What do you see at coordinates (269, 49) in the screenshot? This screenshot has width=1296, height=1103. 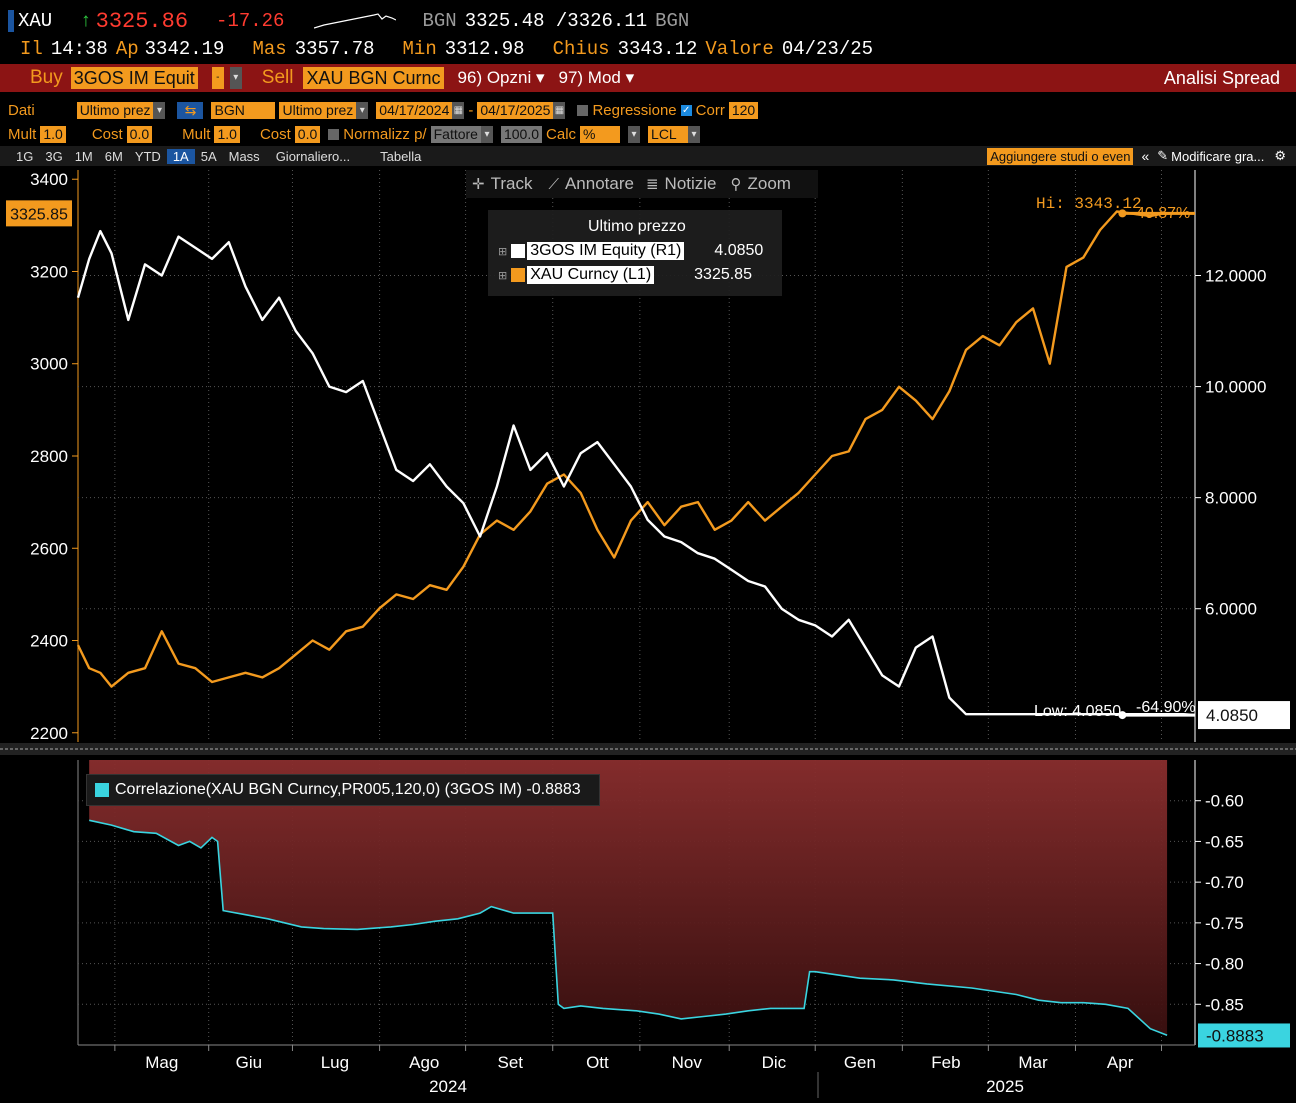 I see `high-label: Mas` at bounding box center [269, 49].